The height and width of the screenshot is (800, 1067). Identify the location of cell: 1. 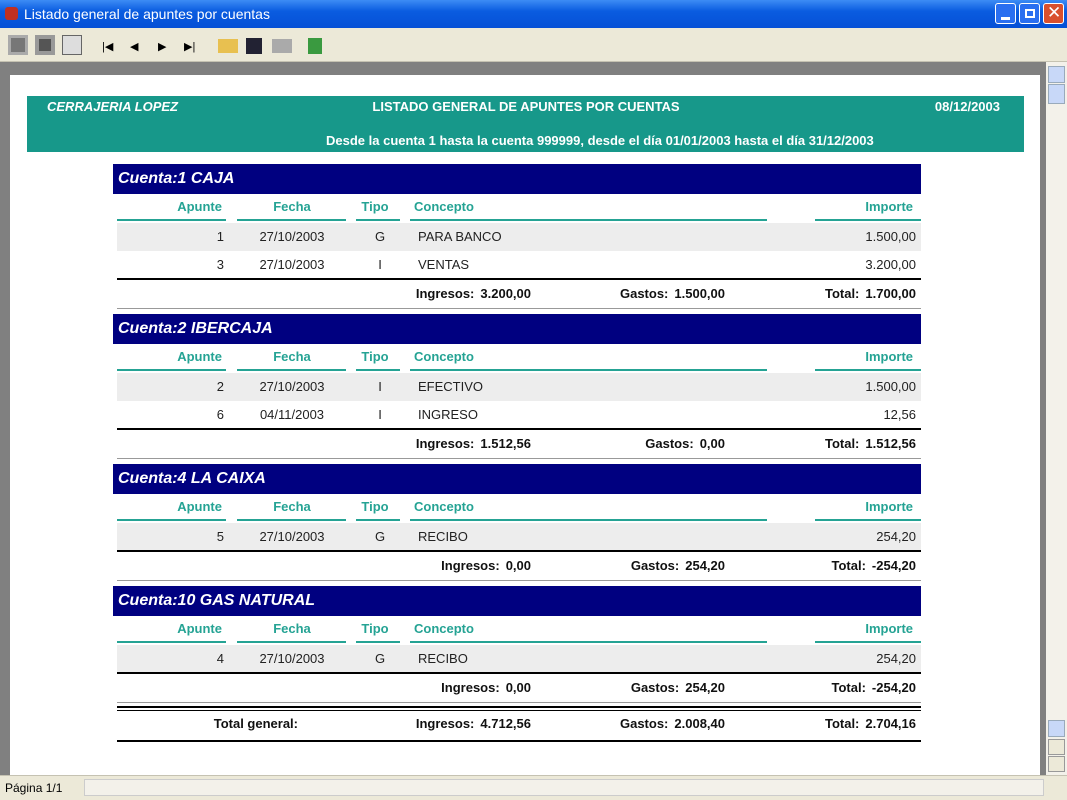
(220, 236).